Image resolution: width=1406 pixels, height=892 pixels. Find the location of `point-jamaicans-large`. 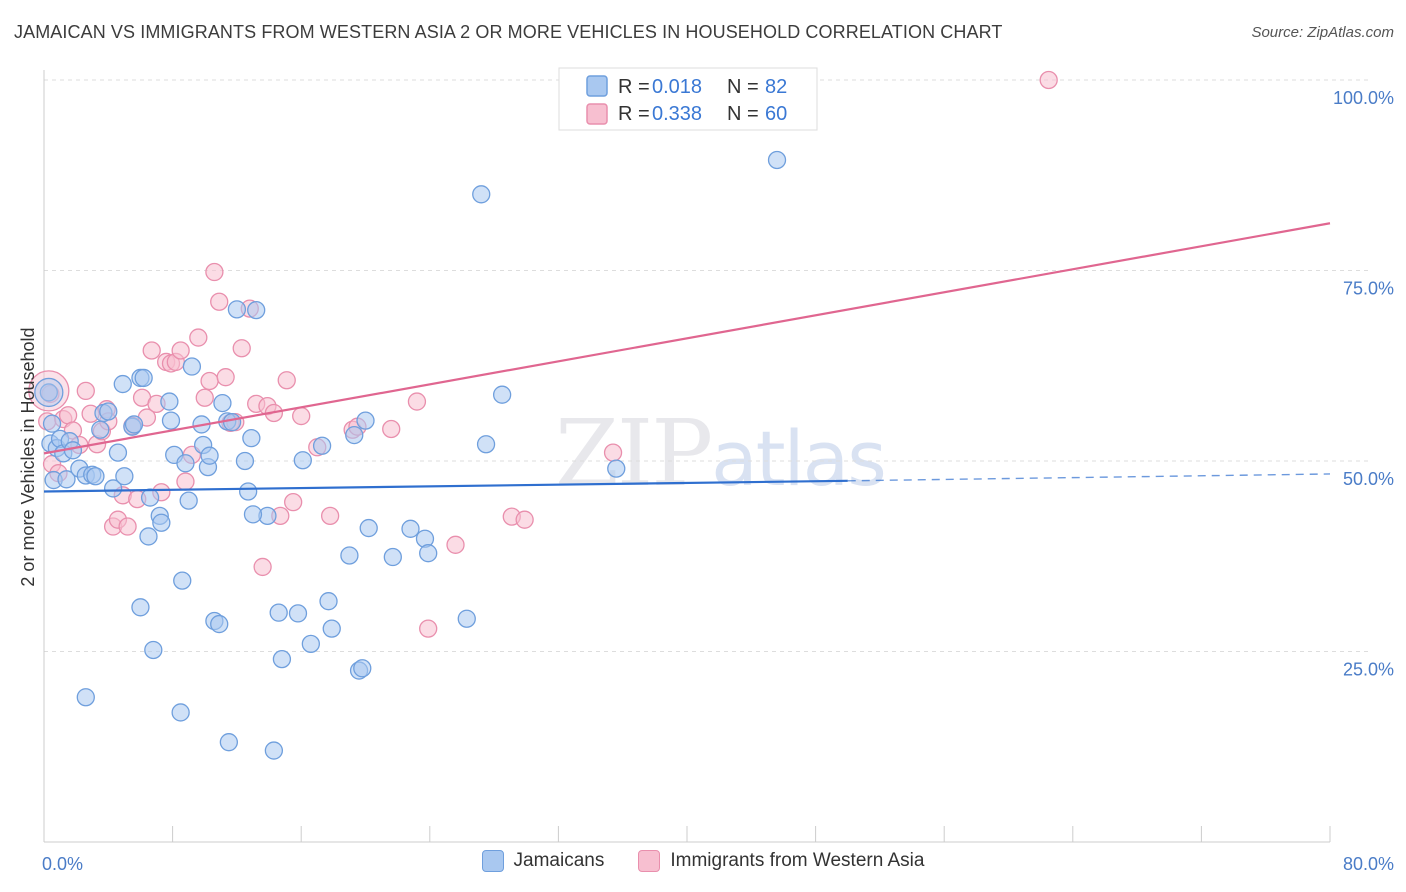

point-jamaicans-large is located at coordinates (49, 392).